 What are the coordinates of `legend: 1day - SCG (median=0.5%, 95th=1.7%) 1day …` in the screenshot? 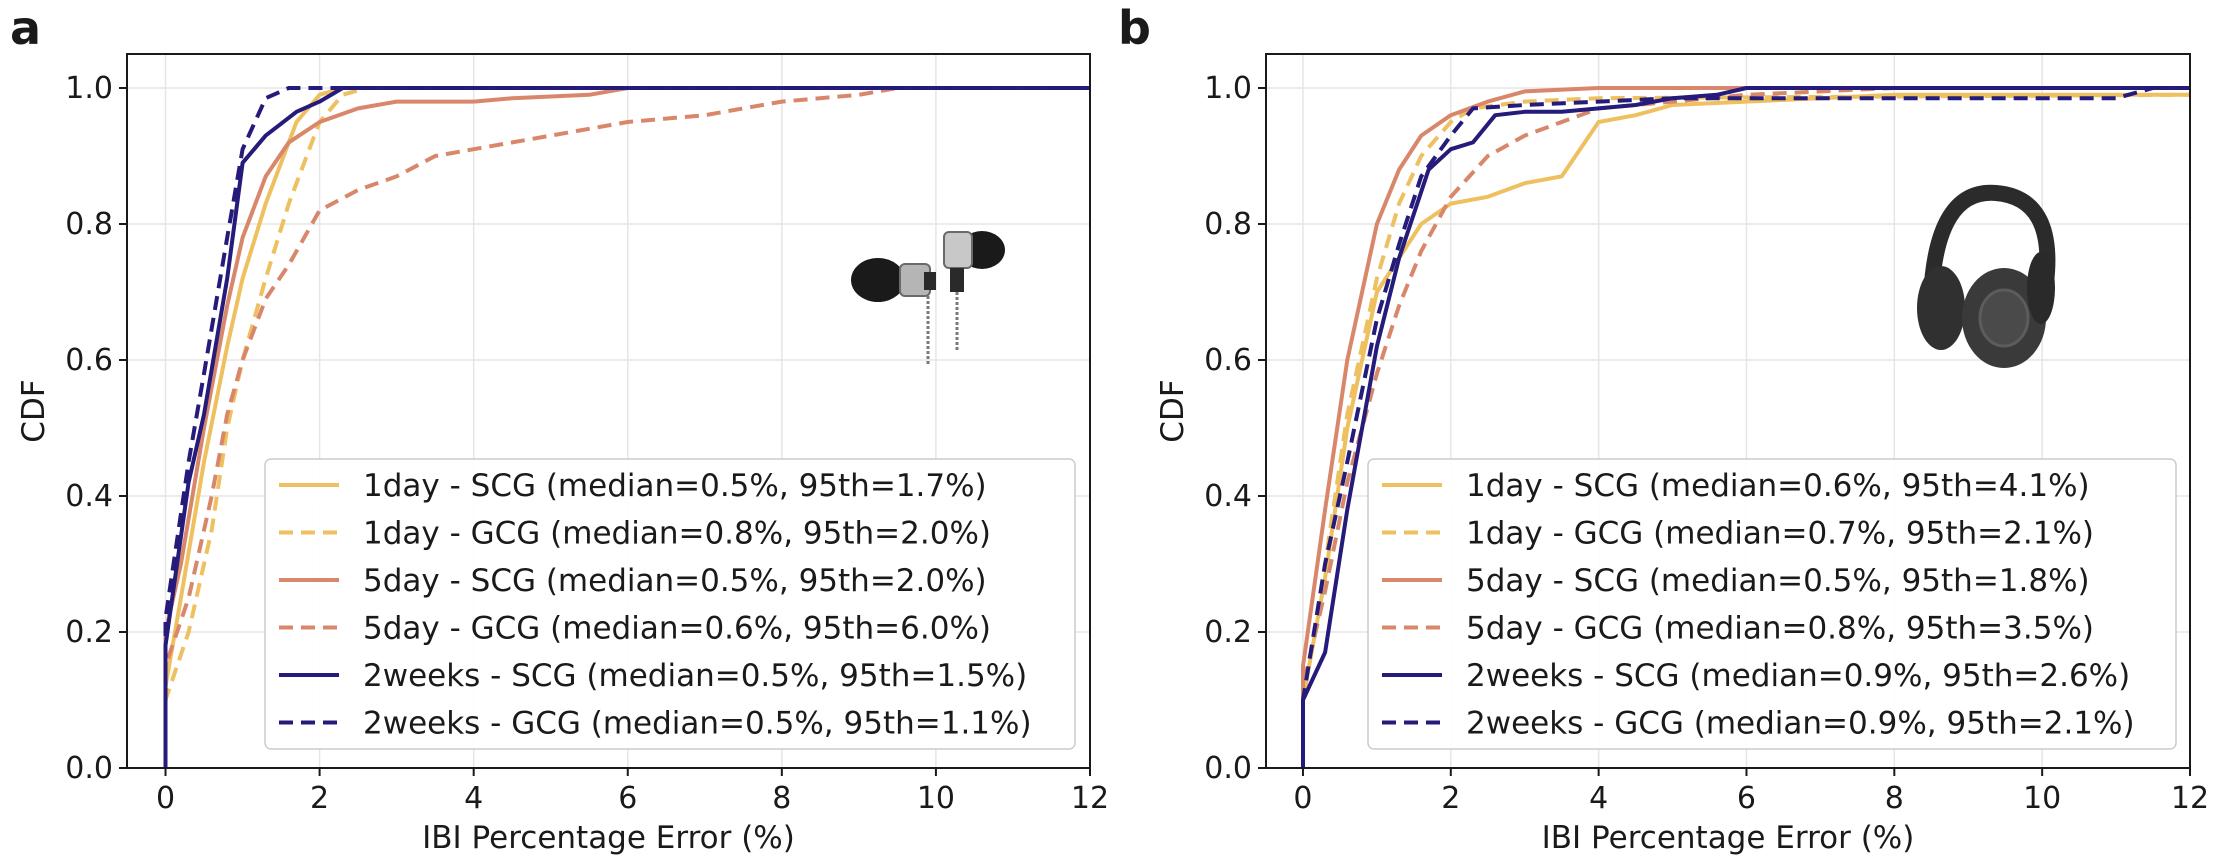 It's located at (670, 604).